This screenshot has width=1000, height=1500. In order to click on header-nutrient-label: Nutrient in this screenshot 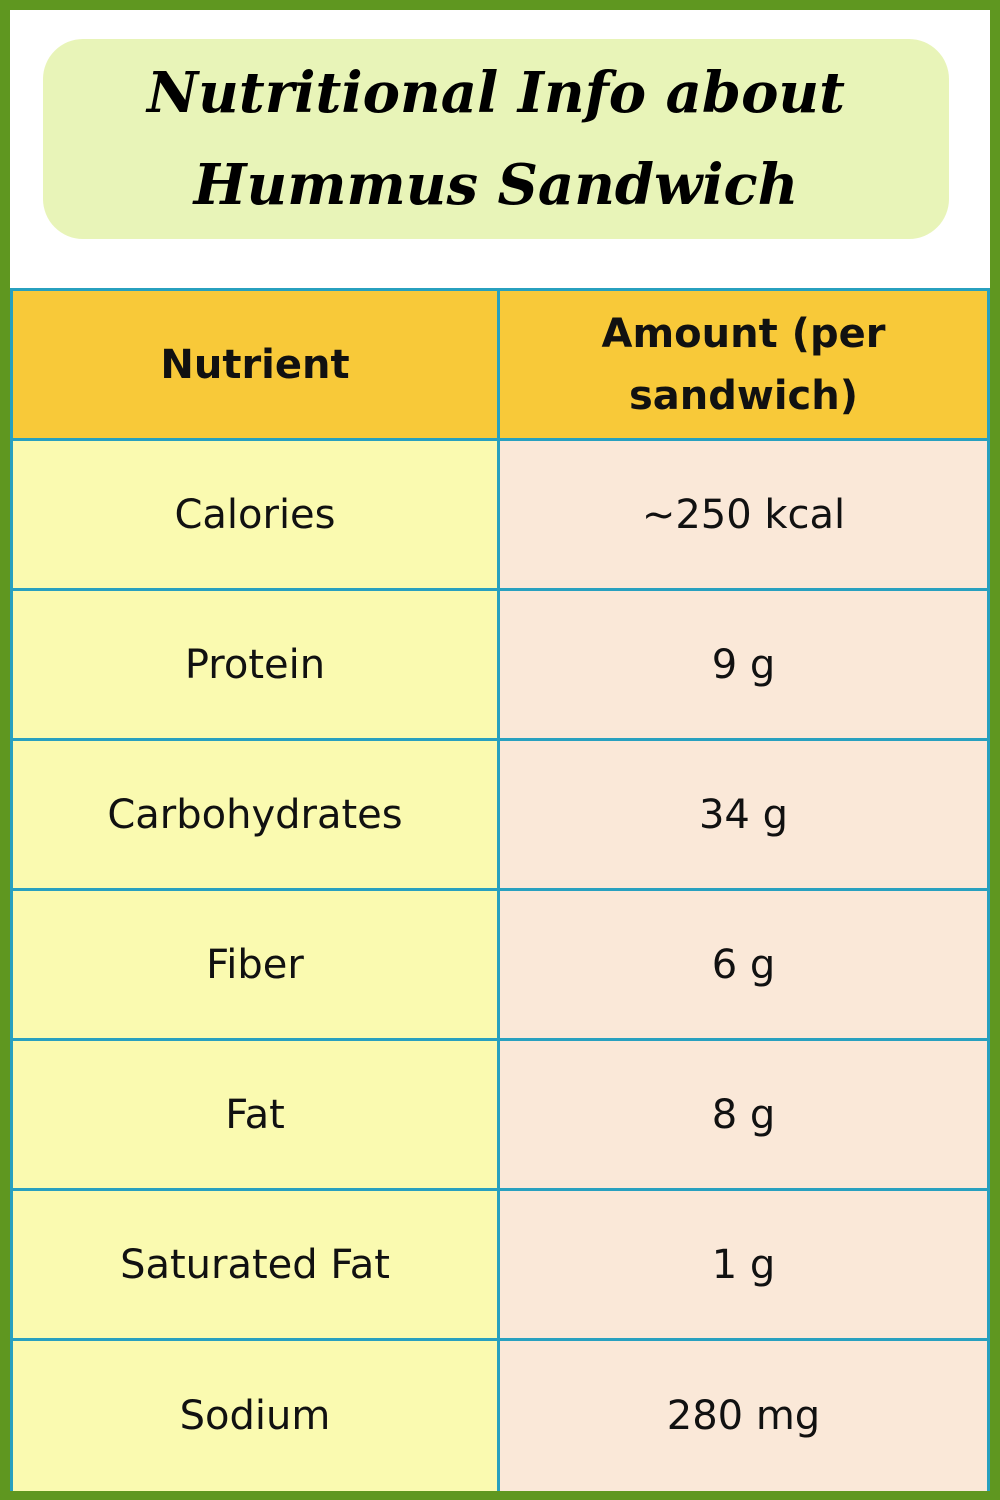, I will do `click(255, 364)`.